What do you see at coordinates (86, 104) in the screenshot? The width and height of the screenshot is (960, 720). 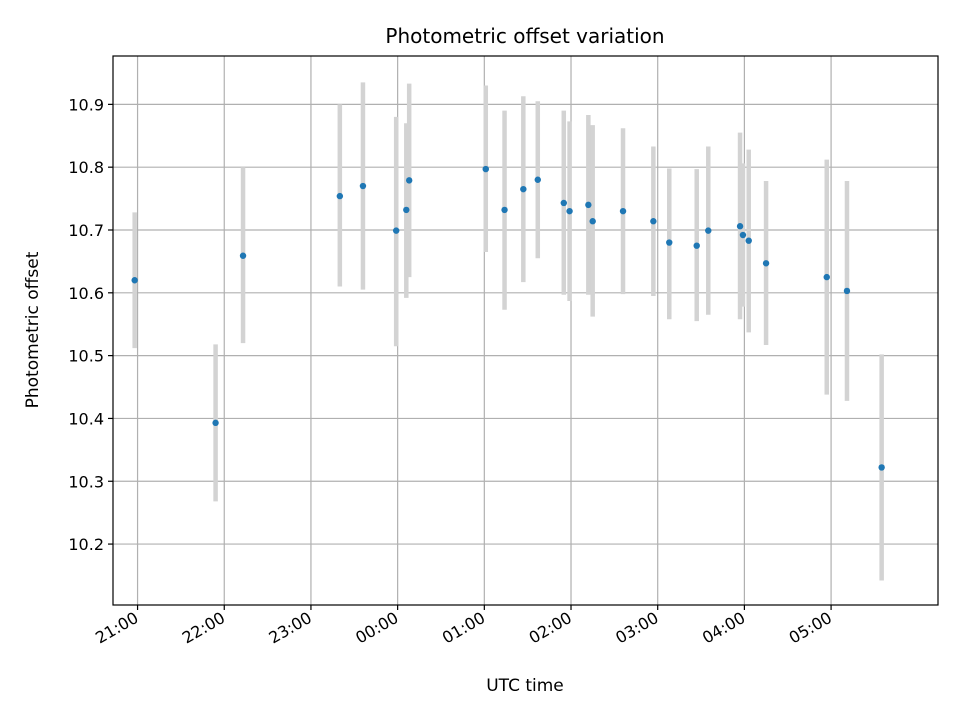 I see `y-tick-label: 10.9` at bounding box center [86, 104].